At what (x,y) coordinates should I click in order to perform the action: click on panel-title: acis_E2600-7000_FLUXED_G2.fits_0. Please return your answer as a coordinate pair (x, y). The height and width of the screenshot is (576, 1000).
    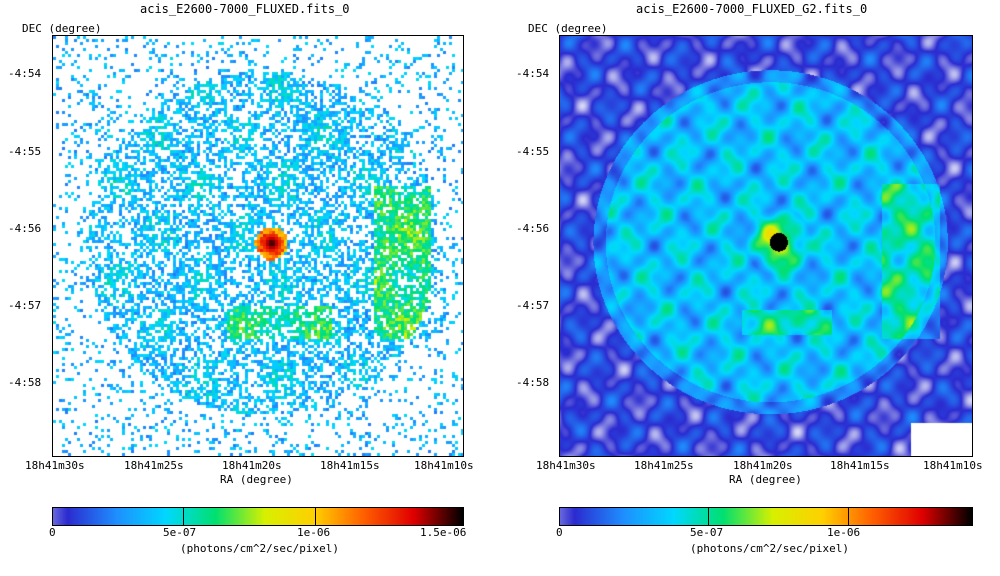
    Looking at the image, I should click on (752, 9).